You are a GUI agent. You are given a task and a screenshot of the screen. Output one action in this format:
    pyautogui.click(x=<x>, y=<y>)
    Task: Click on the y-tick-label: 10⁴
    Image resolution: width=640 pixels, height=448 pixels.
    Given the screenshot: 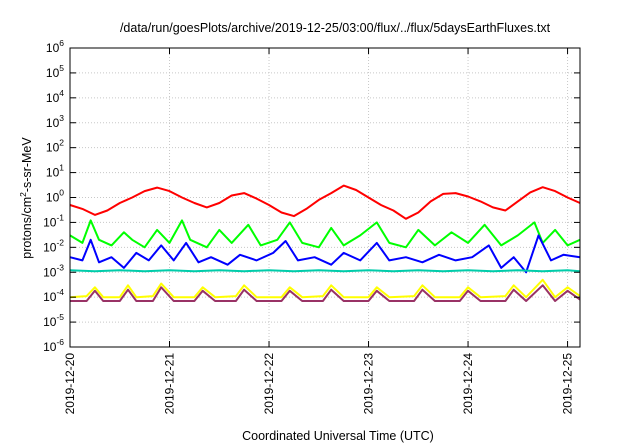 What is the action you would take?
    pyautogui.click(x=55, y=96)
    